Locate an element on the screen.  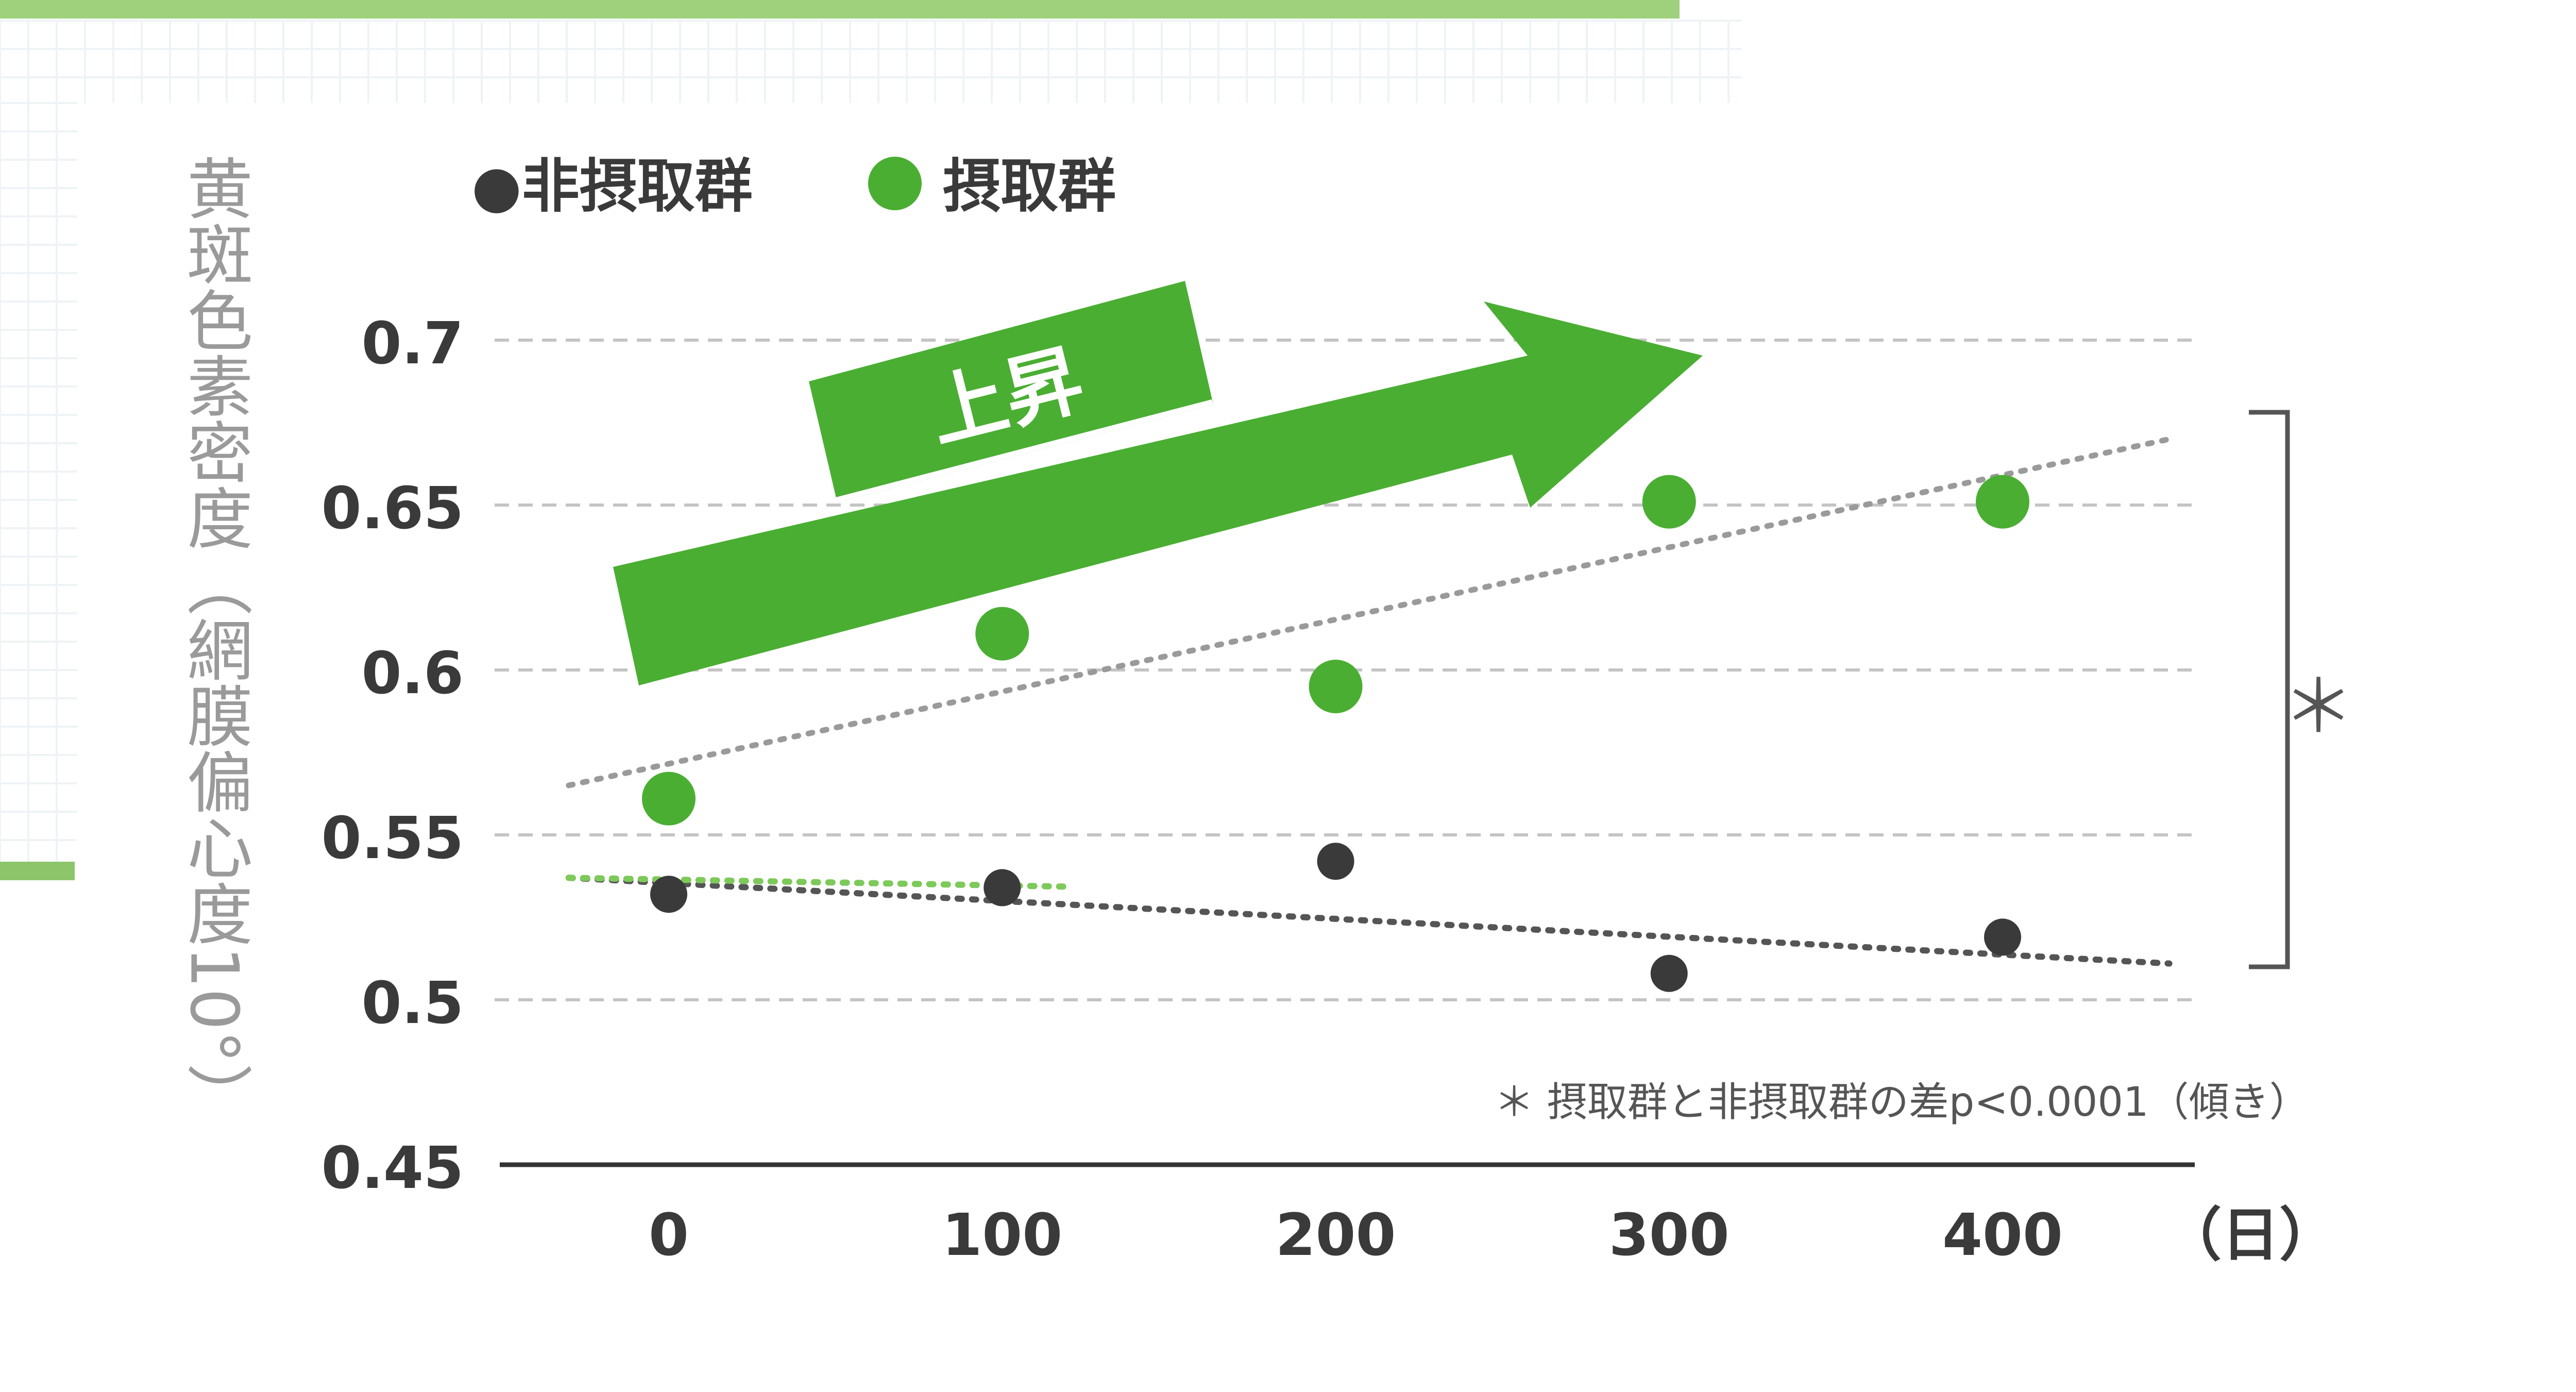
rise-arrow: 上昇 is located at coordinates (1158, 483).